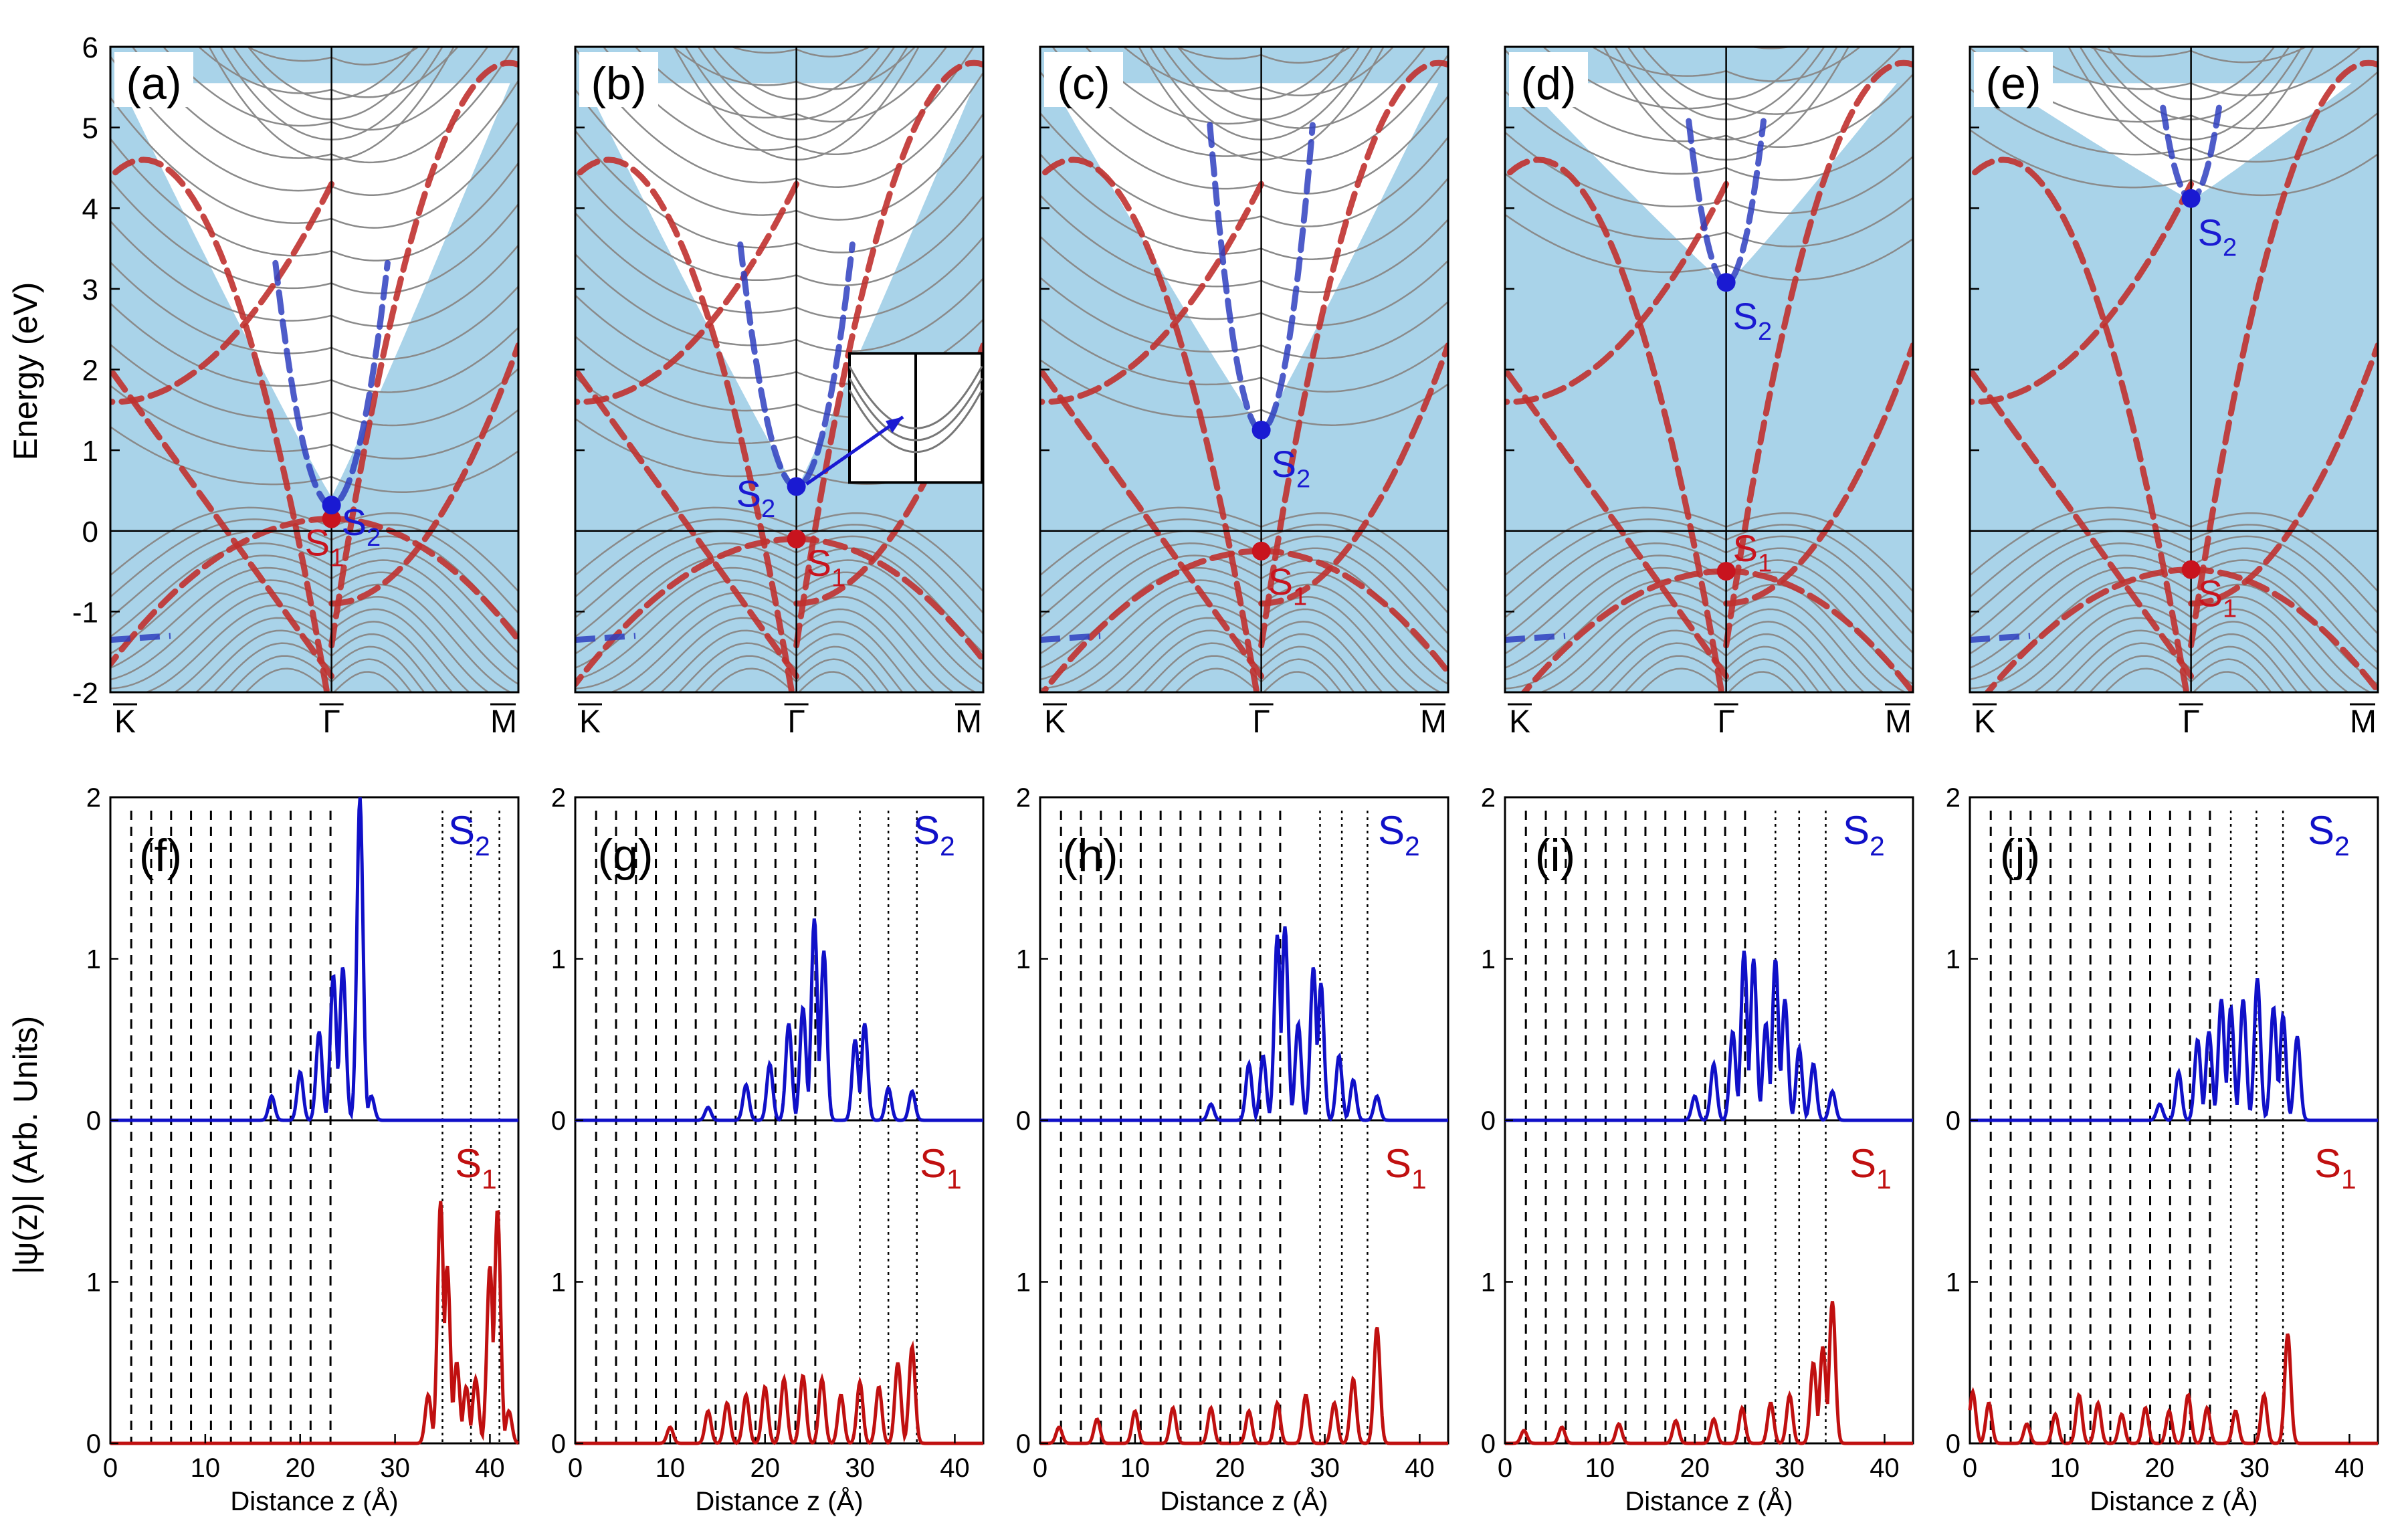  I want to click on energy-tick-label: 0, so click(90, 532).